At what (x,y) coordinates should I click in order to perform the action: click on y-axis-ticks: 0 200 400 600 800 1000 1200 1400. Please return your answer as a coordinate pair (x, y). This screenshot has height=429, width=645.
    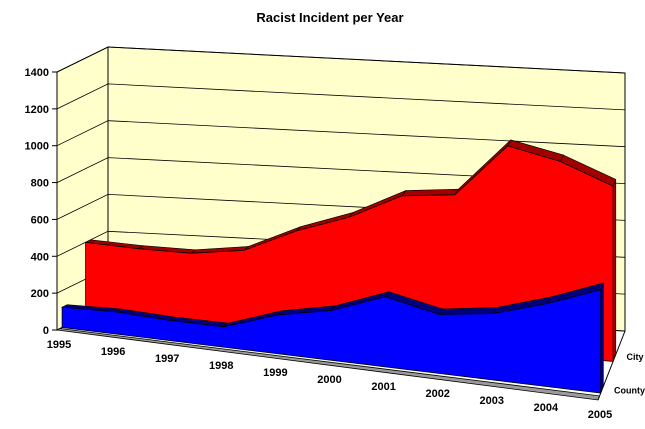
    Looking at the image, I should click on (41, 202).